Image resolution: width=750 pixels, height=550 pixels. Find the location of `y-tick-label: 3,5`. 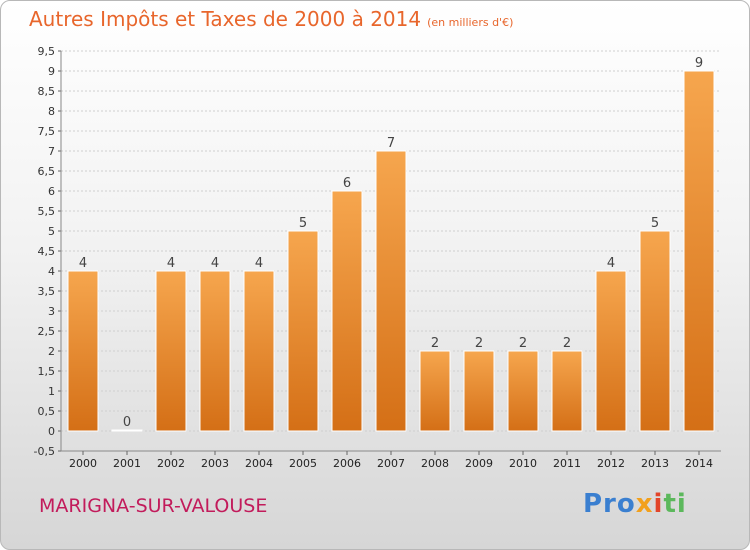

y-tick-label: 3,5 is located at coordinates (47, 291).